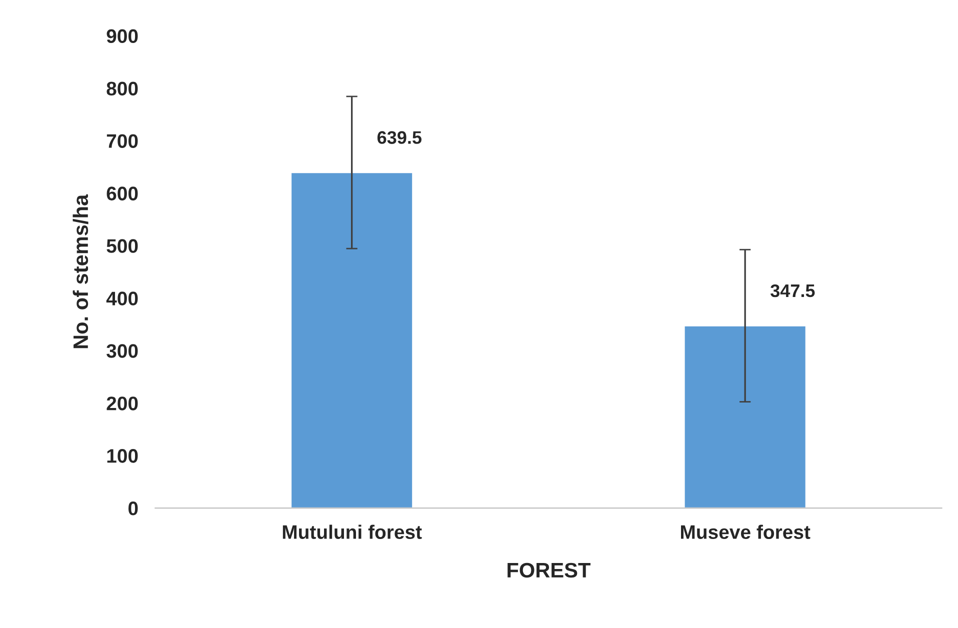 Image resolution: width=958 pixels, height=628 pixels. Describe the element at coordinates (122, 299) in the screenshot. I see `y-tick-label: 400` at that location.